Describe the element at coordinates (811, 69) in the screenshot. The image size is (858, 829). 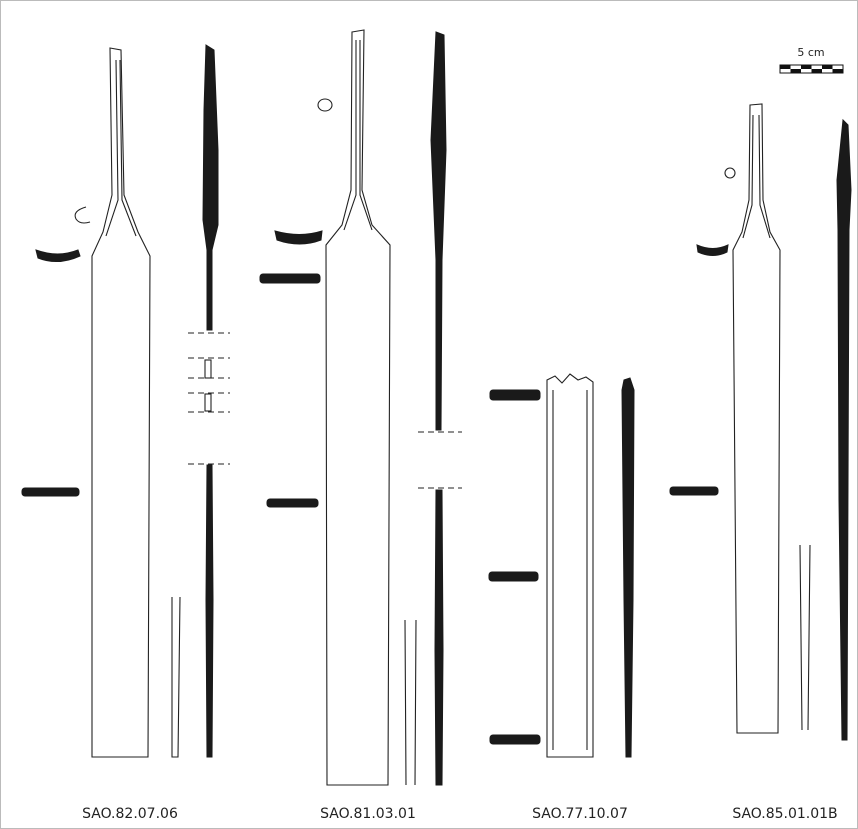
I see `scale-bar` at that location.